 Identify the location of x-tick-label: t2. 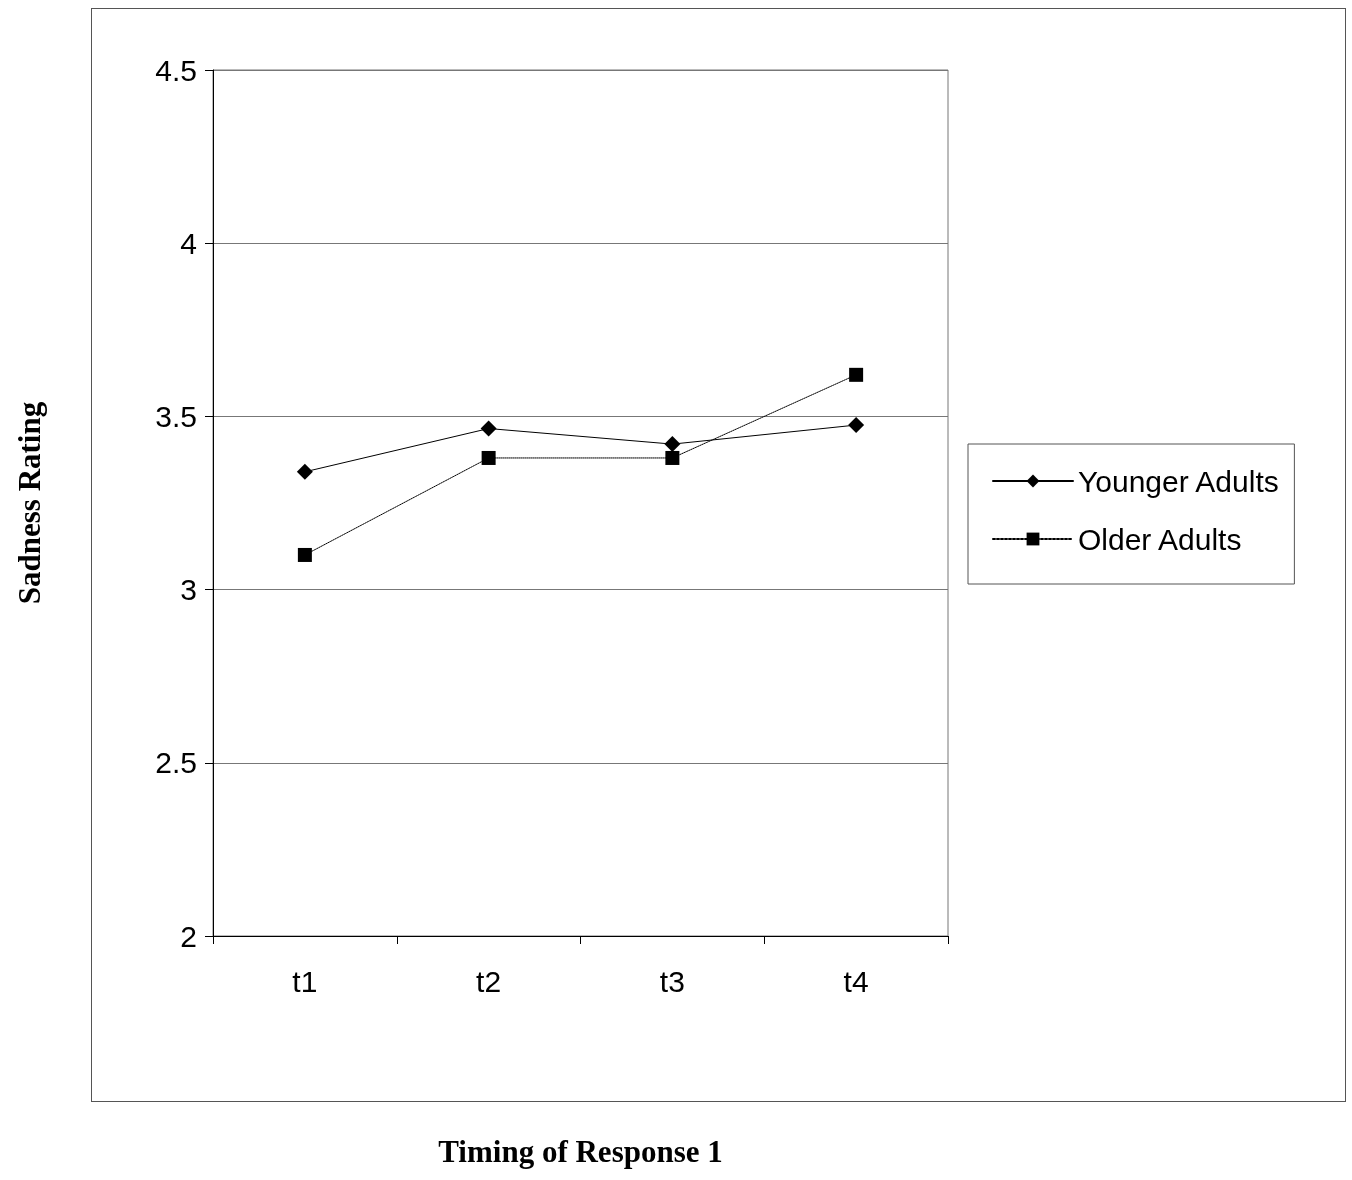
(489, 981).